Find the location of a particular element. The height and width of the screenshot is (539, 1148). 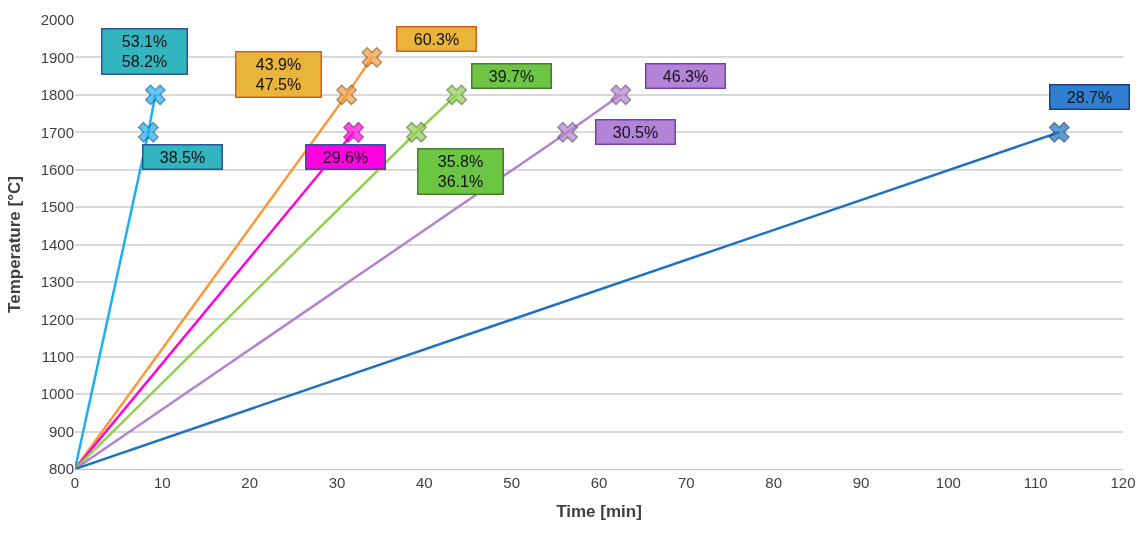

x-tick-label: 110 is located at coordinates (1035, 482).